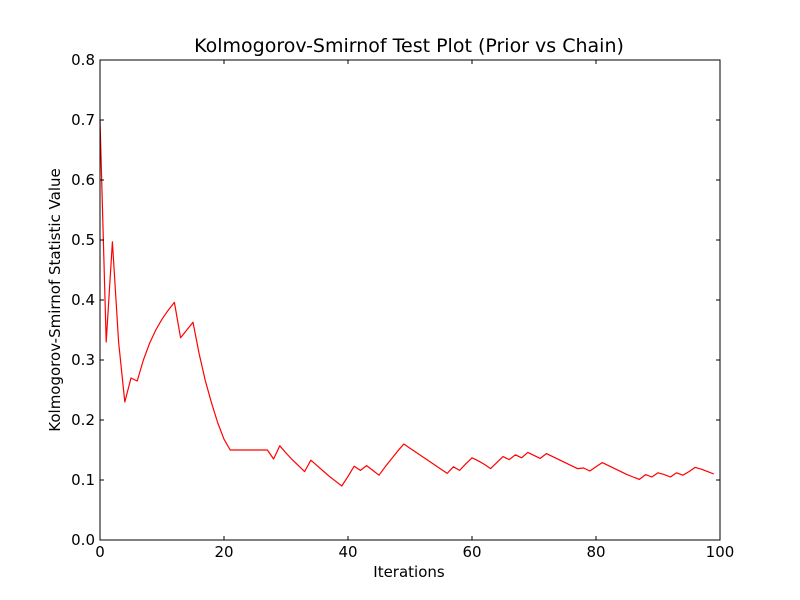  Describe the element at coordinates (409, 572) in the screenshot. I see `x-axis-label: Iterations` at that location.